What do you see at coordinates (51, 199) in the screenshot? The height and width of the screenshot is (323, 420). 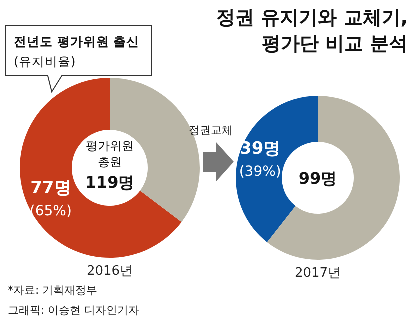 I see `data-label: 77명 (65%)` at bounding box center [51, 199].